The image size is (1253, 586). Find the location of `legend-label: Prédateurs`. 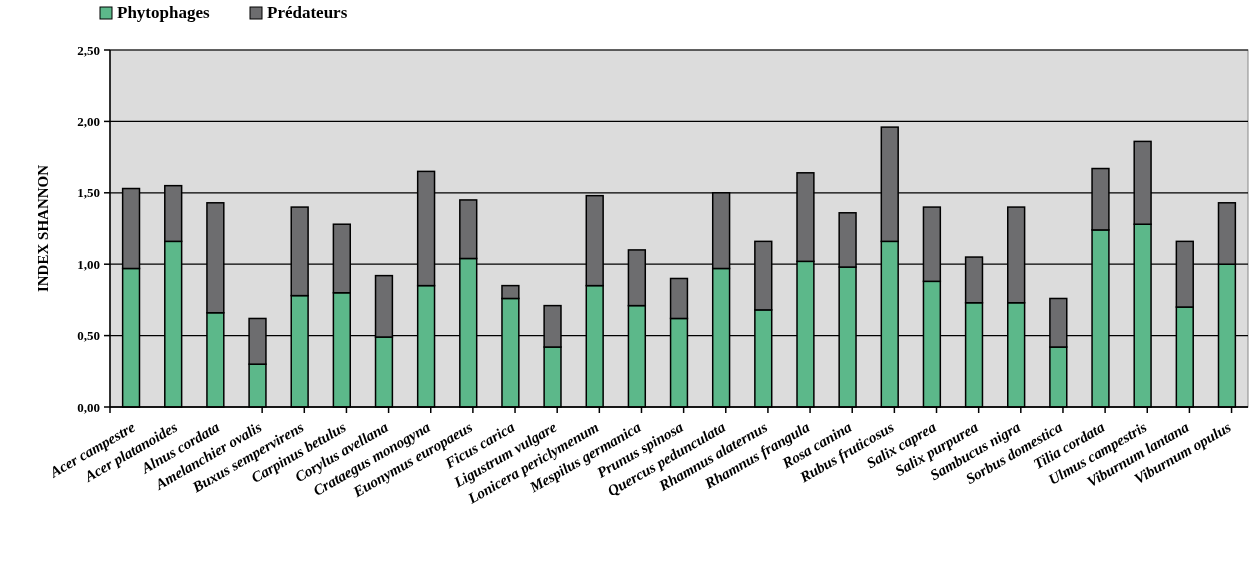

legend-label: Prédateurs is located at coordinates (307, 12).